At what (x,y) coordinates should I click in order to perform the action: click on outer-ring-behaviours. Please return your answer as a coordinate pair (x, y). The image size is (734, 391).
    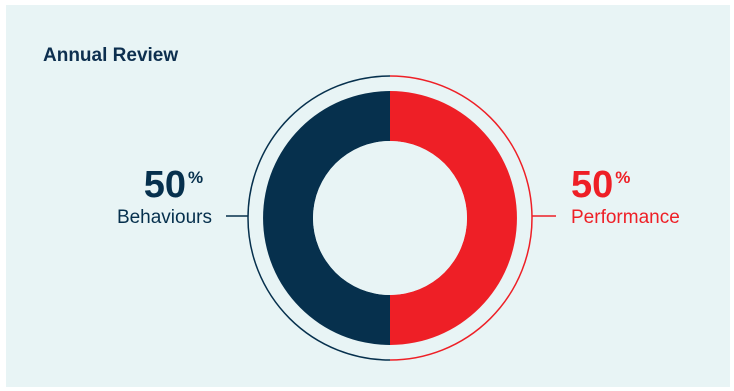
    Looking at the image, I should click on (319, 218).